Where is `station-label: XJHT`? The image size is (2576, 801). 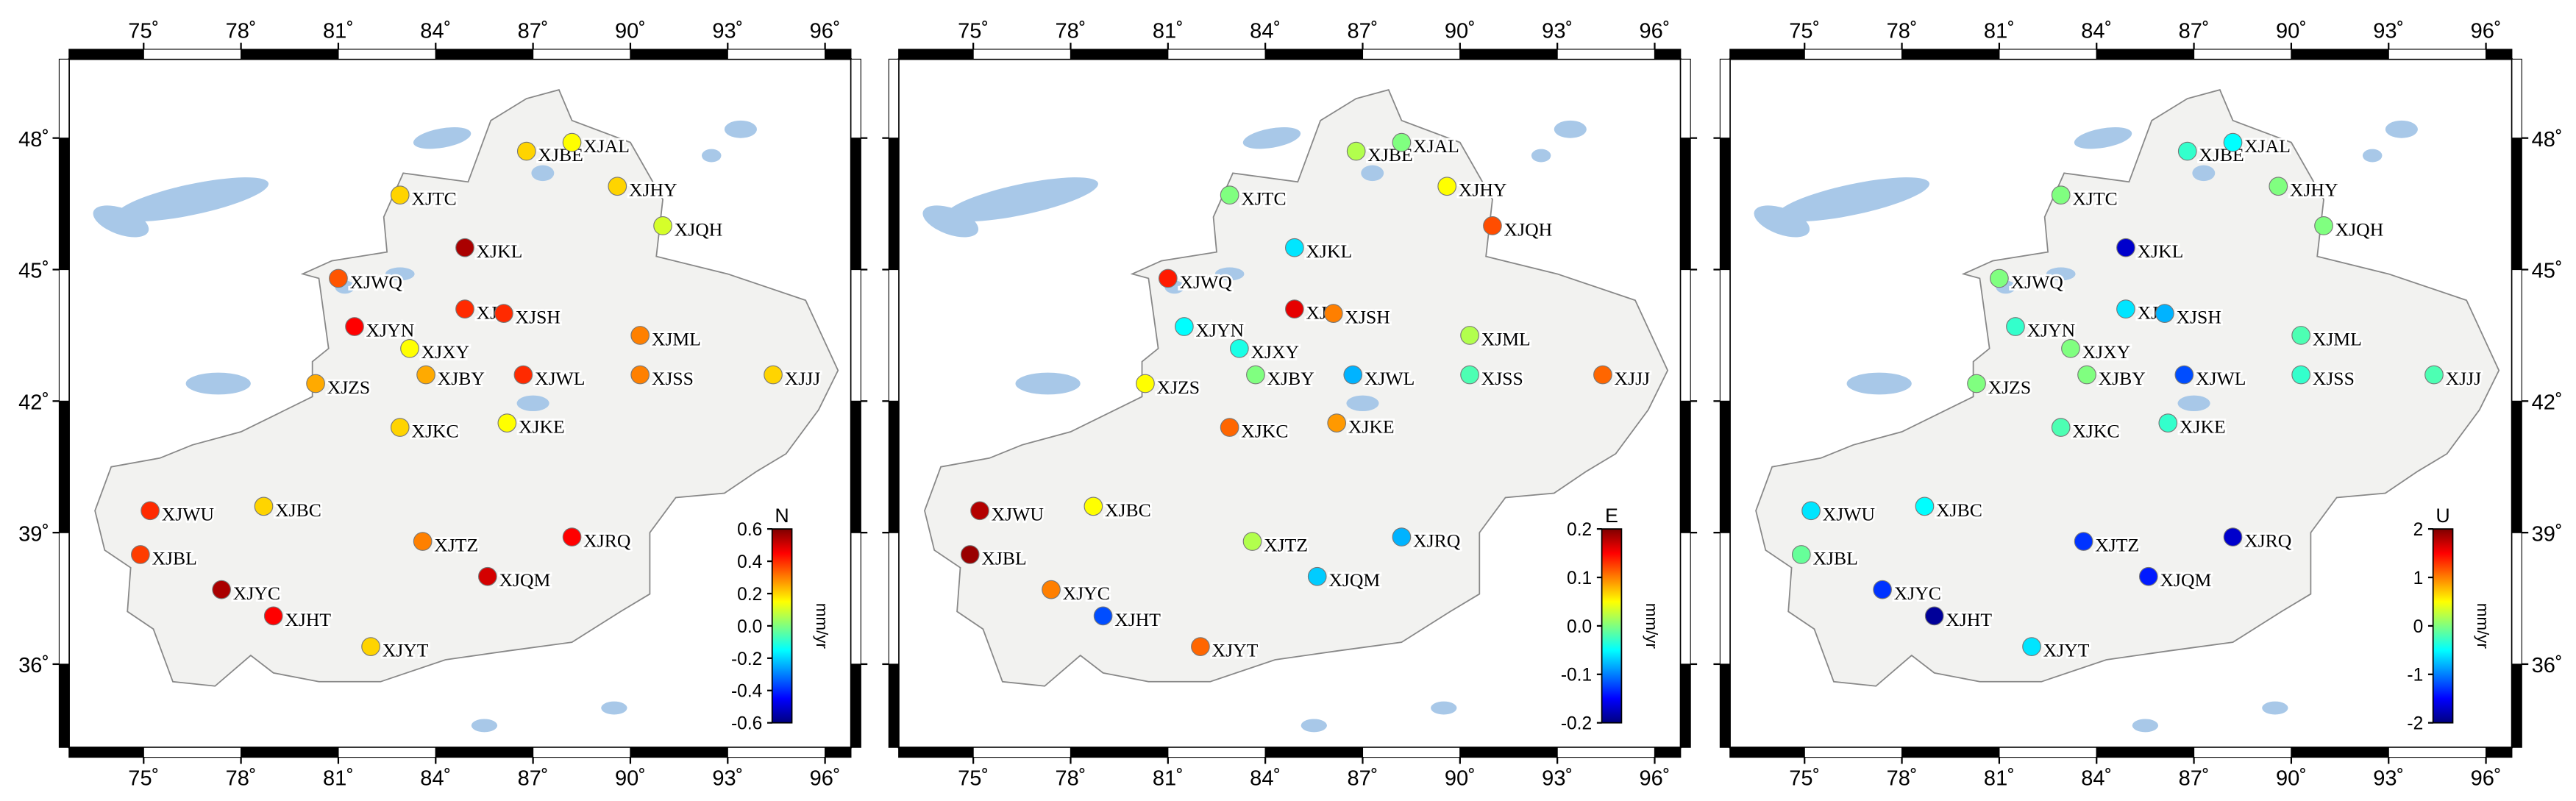 station-label: XJHT is located at coordinates (1969, 619).